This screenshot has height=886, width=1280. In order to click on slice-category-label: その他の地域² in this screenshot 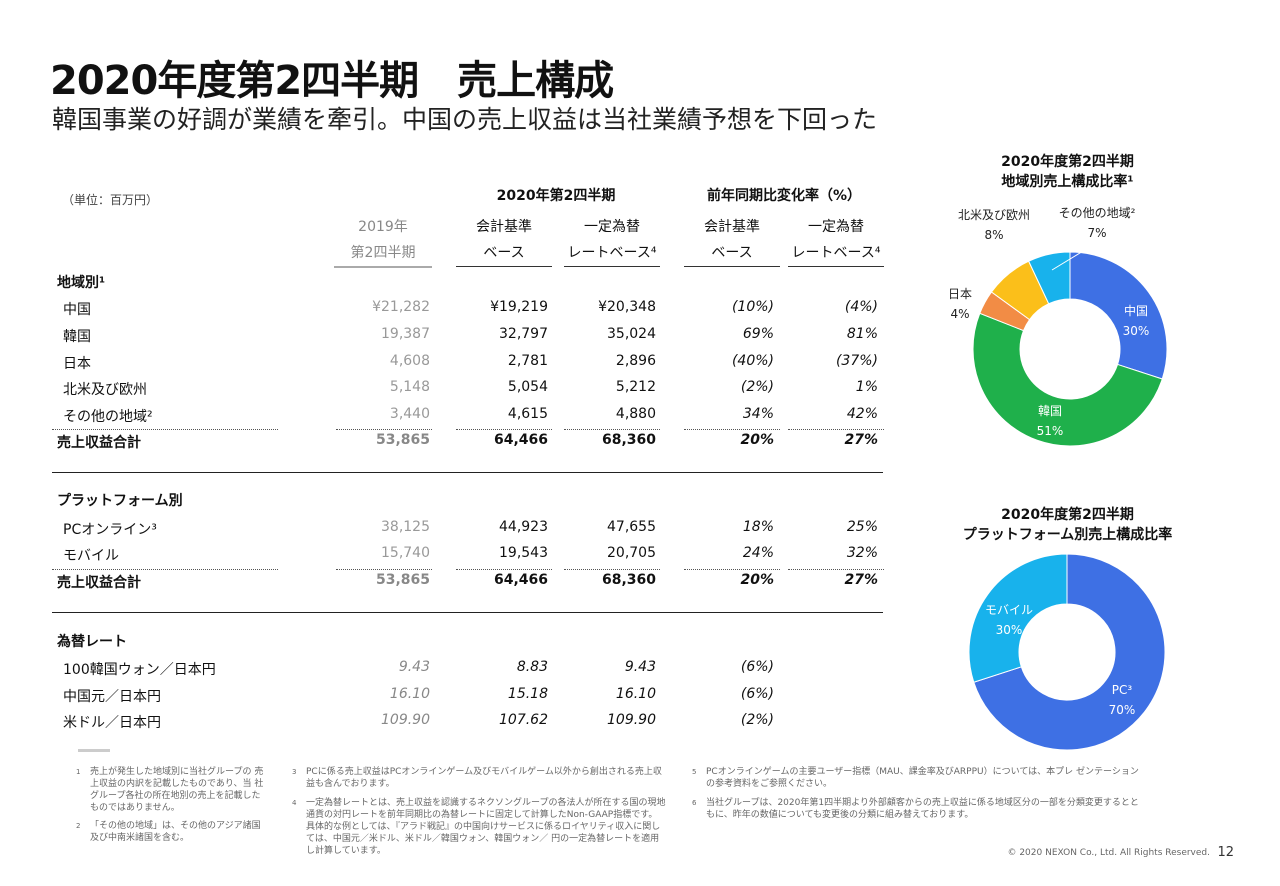, I will do `click(1097, 213)`.